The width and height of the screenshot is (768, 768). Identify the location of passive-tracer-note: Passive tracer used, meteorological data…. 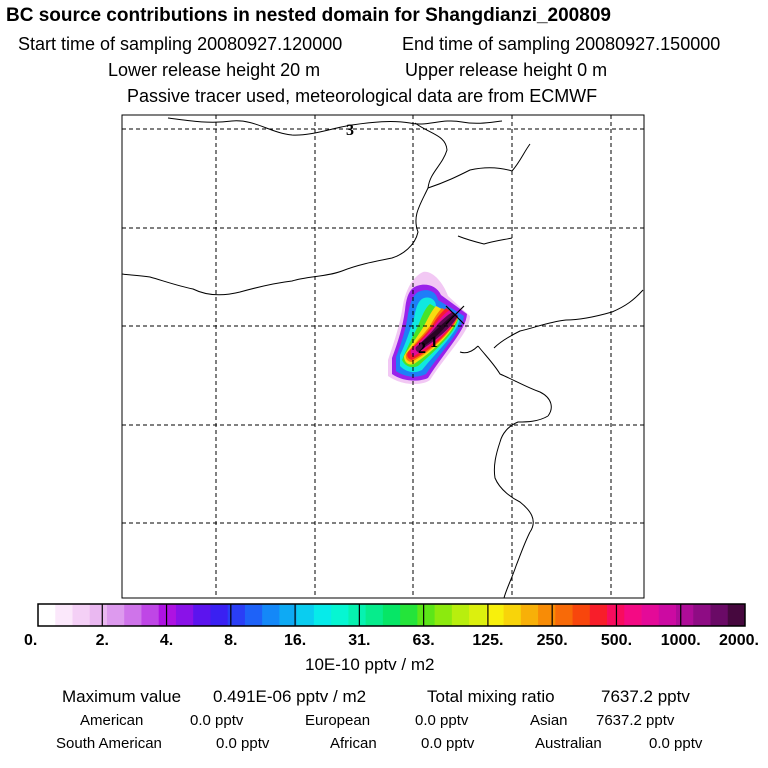
(362, 96).